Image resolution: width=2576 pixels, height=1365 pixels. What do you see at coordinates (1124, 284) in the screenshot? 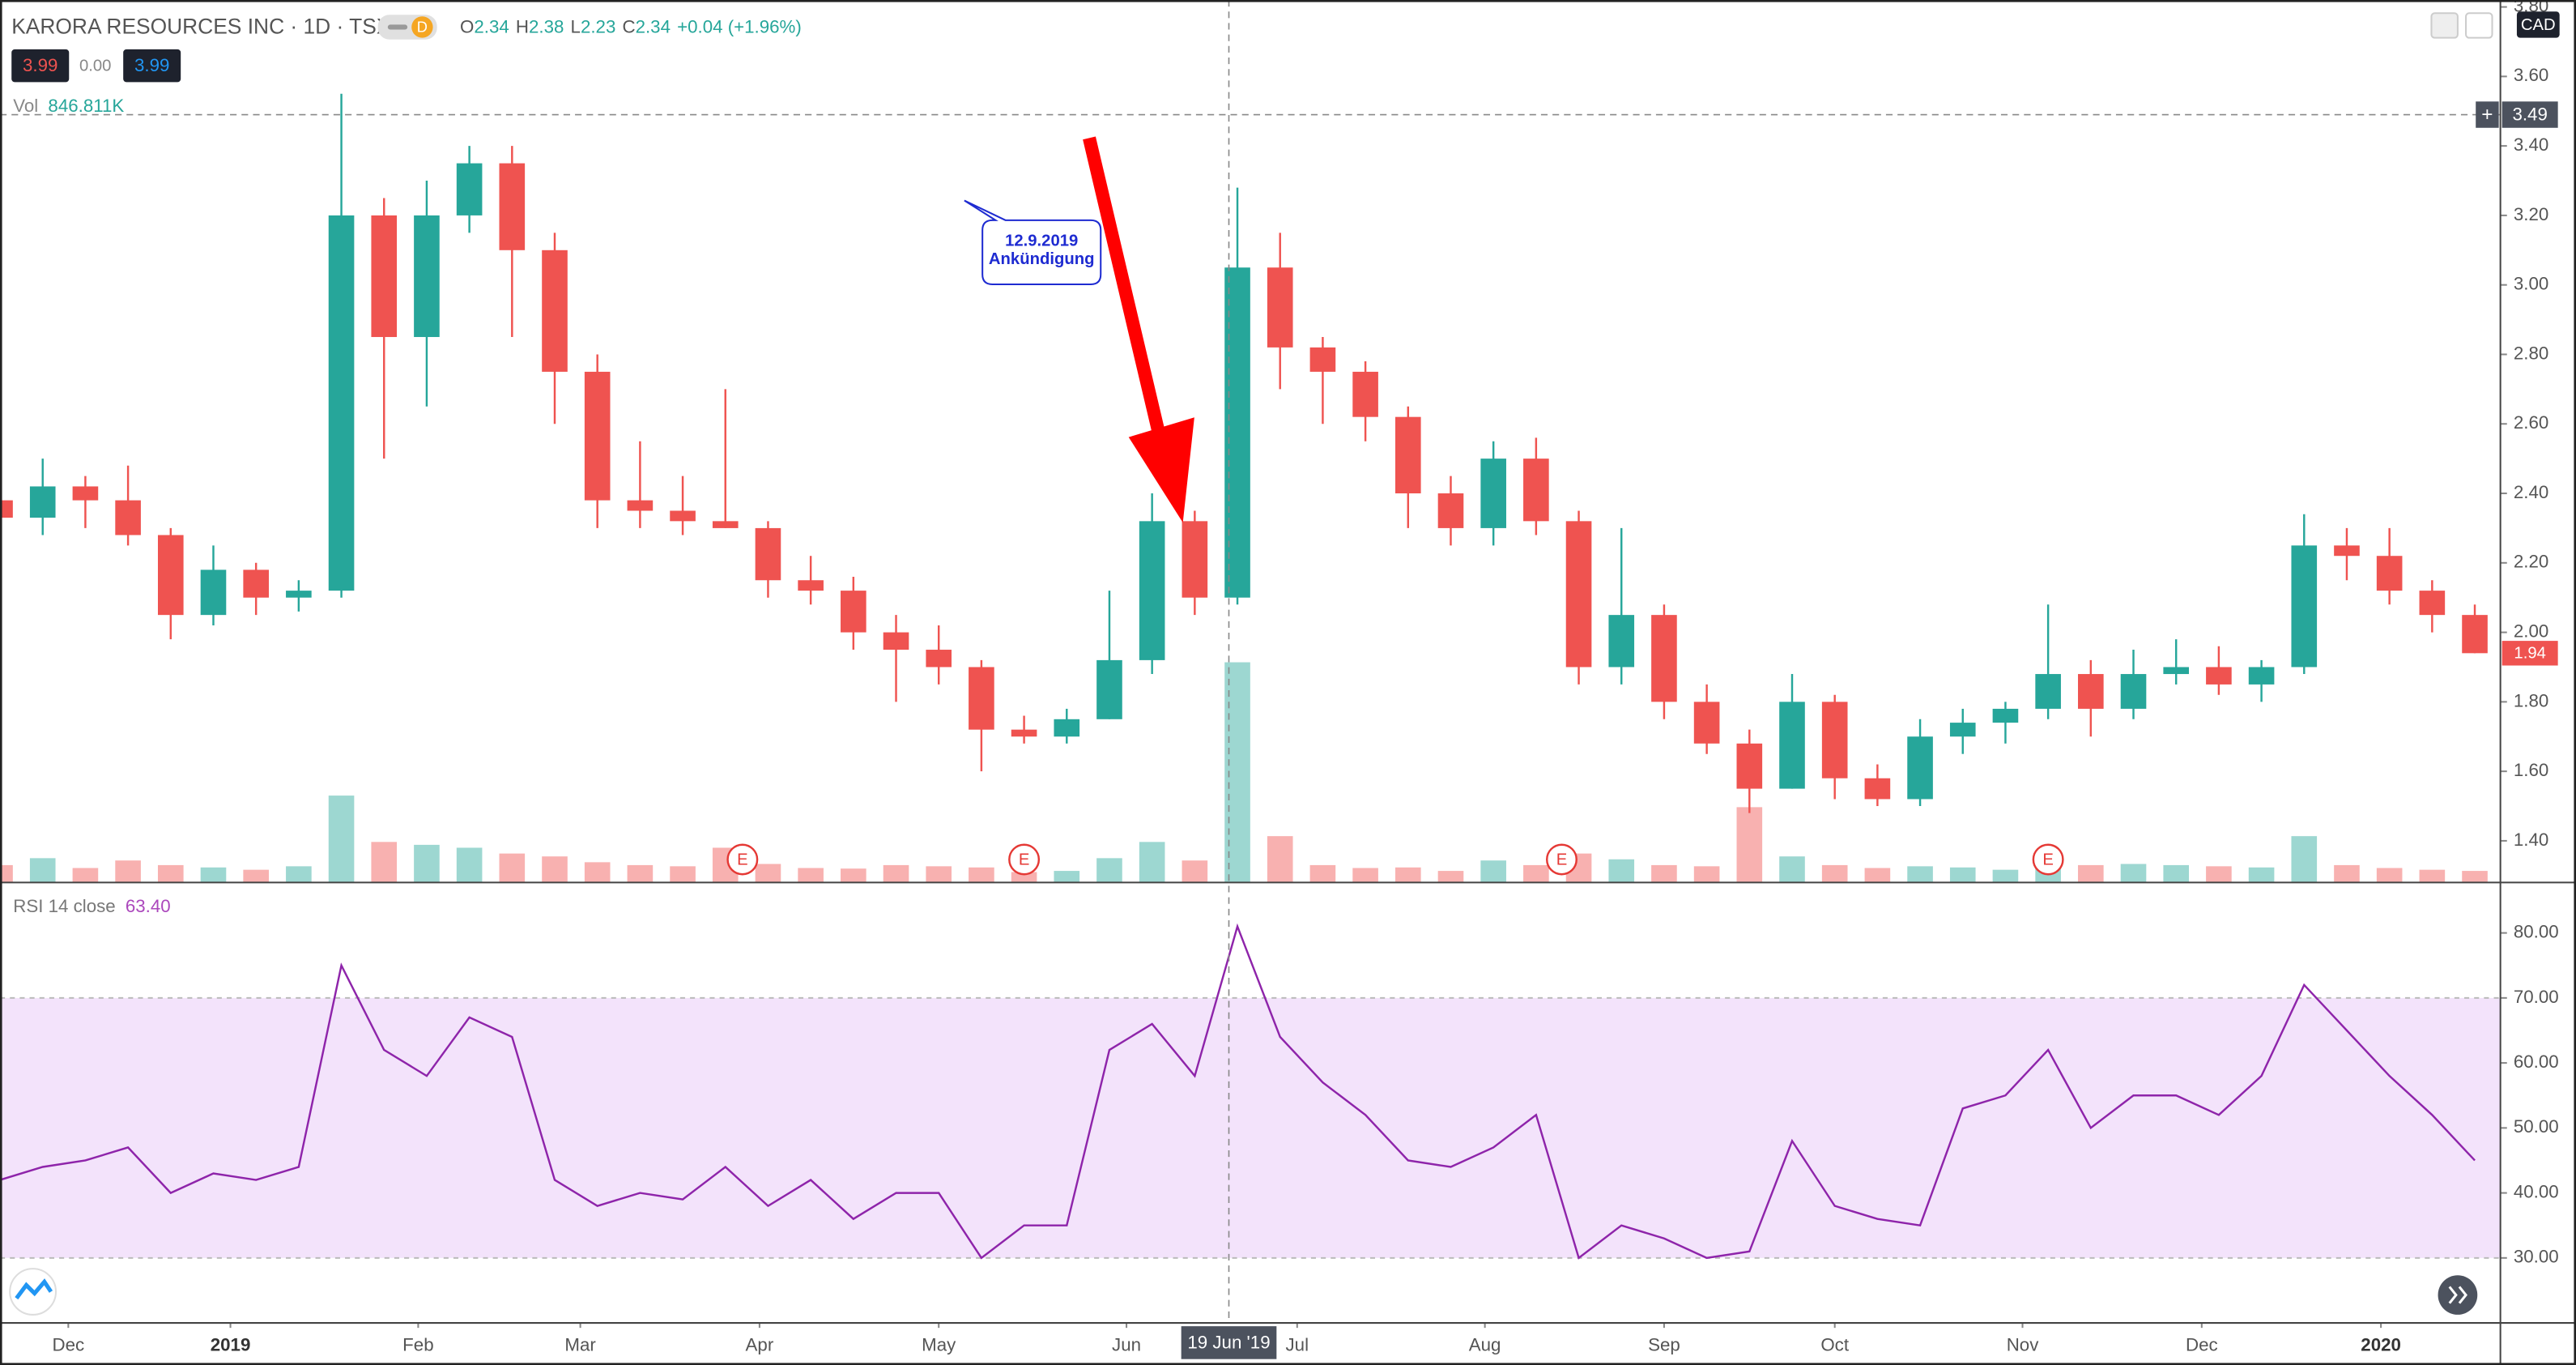
I see `arrow-shaft` at bounding box center [1124, 284].